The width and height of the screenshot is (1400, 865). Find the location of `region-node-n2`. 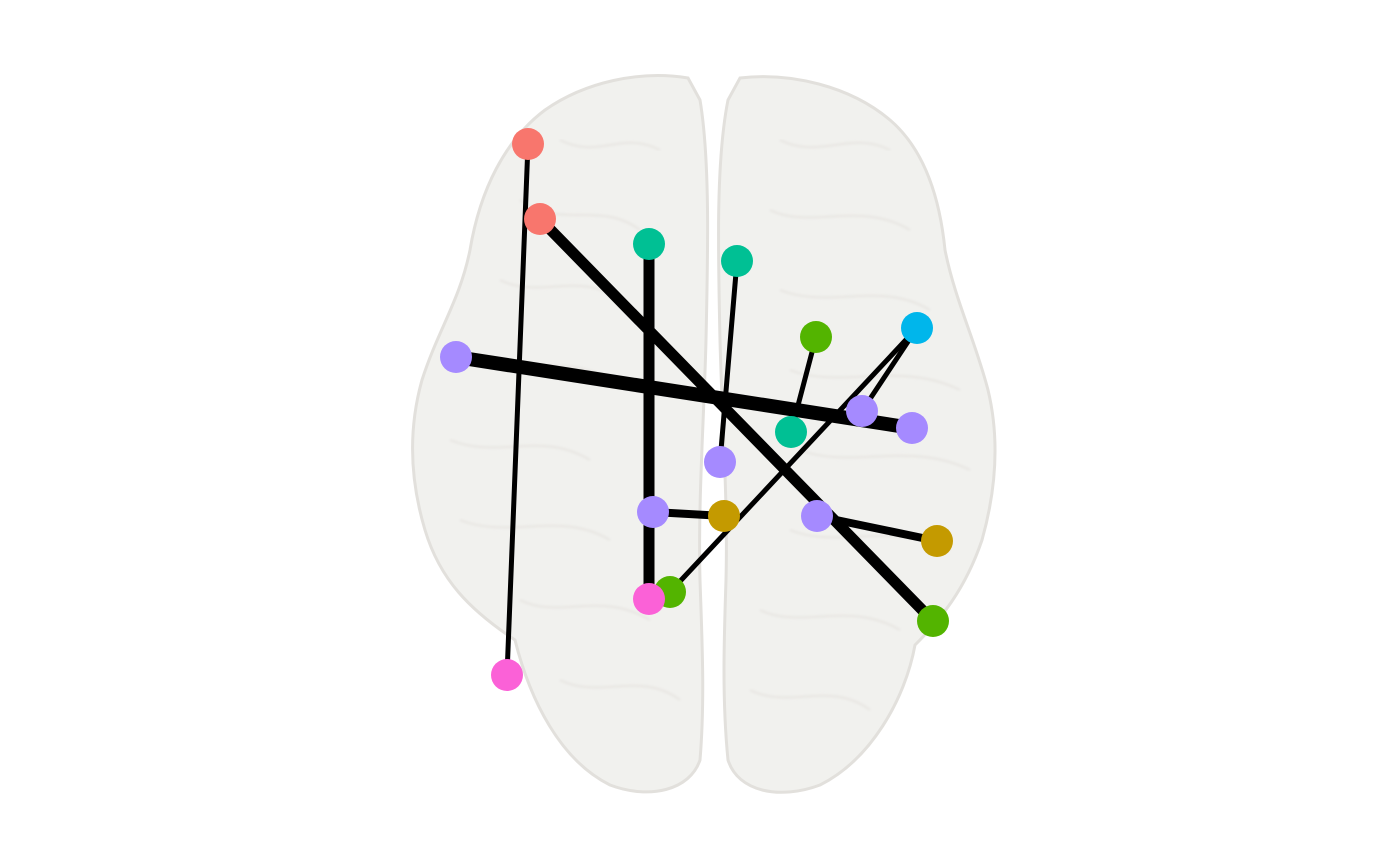

region-node-n2 is located at coordinates (540, 219).